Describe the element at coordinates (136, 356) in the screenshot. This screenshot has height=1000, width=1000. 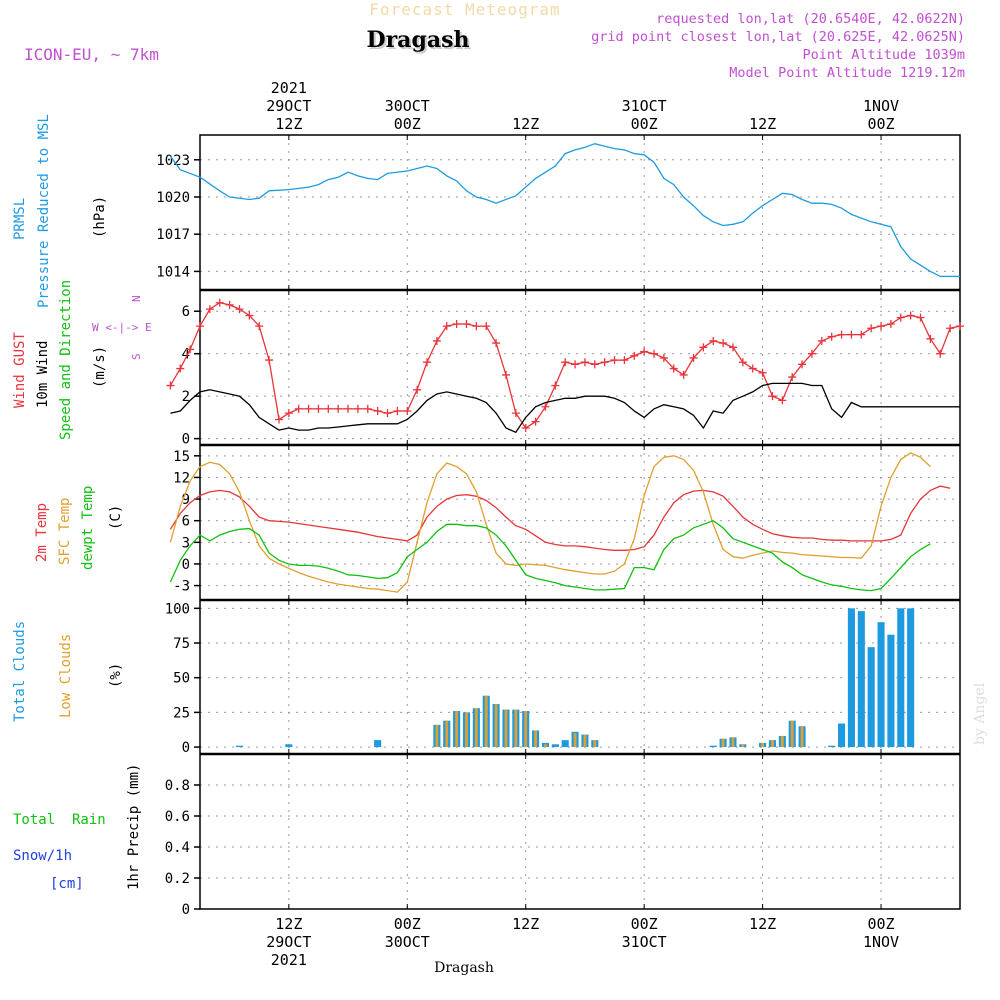
I see `compass-s: S` at that location.